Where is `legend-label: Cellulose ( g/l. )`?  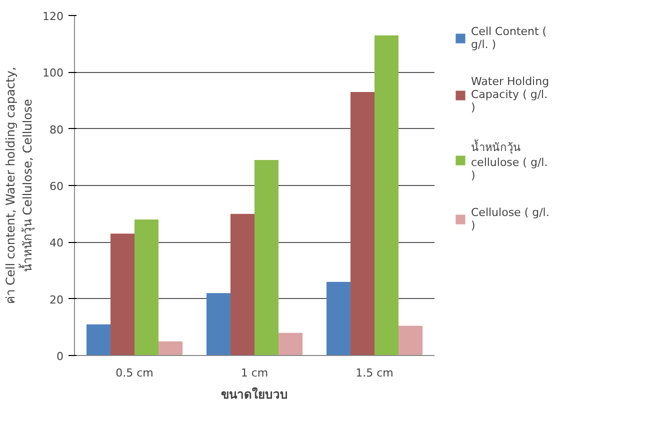
legend-label: Cellulose ( g/l. ) is located at coordinates (510, 219).